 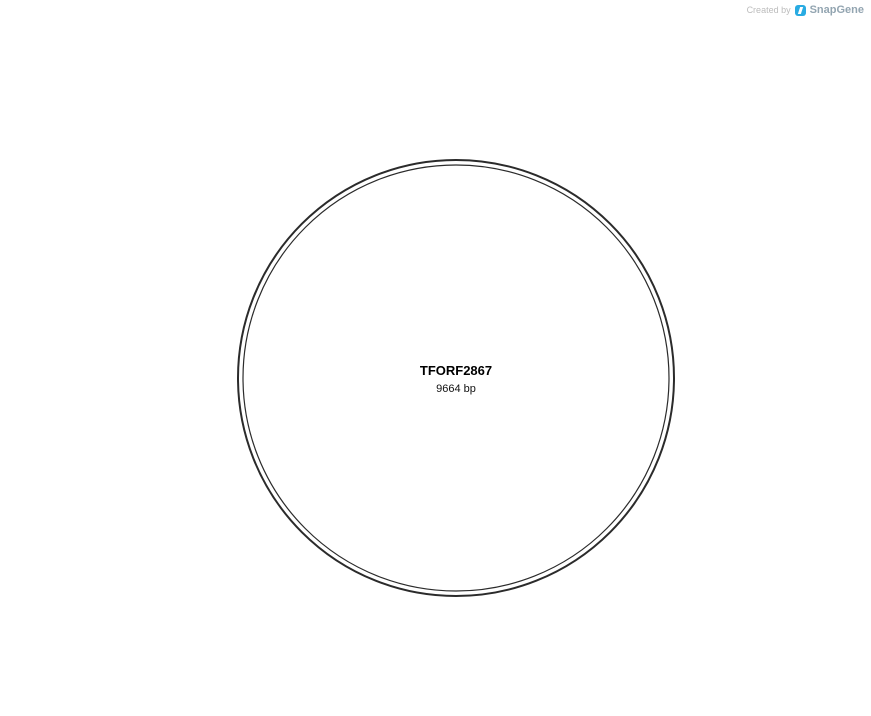 What do you see at coordinates (456, 389) in the screenshot?
I see `plasmid-size: 9664 bp` at bounding box center [456, 389].